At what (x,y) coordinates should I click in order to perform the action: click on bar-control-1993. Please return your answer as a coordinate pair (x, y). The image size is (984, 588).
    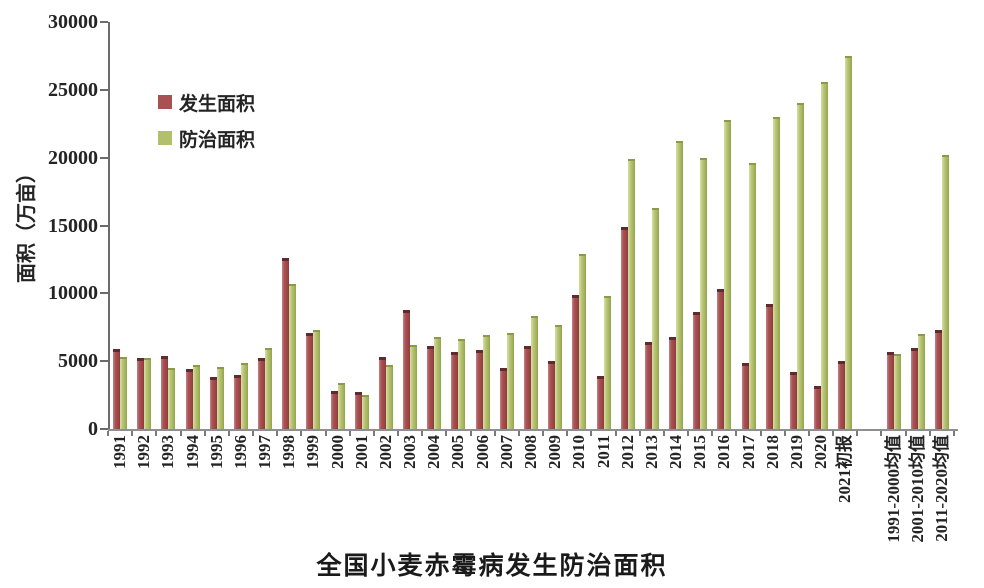
    Looking at the image, I should click on (171, 398).